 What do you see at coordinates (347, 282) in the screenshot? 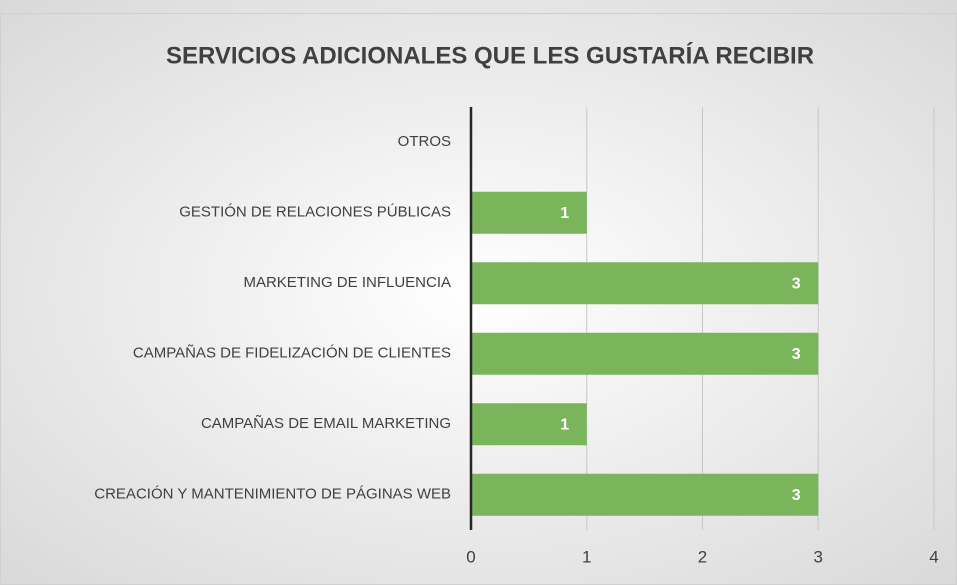
I see `y-tick-label: MARKETING DE INFLUENCIA` at bounding box center [347, 282].